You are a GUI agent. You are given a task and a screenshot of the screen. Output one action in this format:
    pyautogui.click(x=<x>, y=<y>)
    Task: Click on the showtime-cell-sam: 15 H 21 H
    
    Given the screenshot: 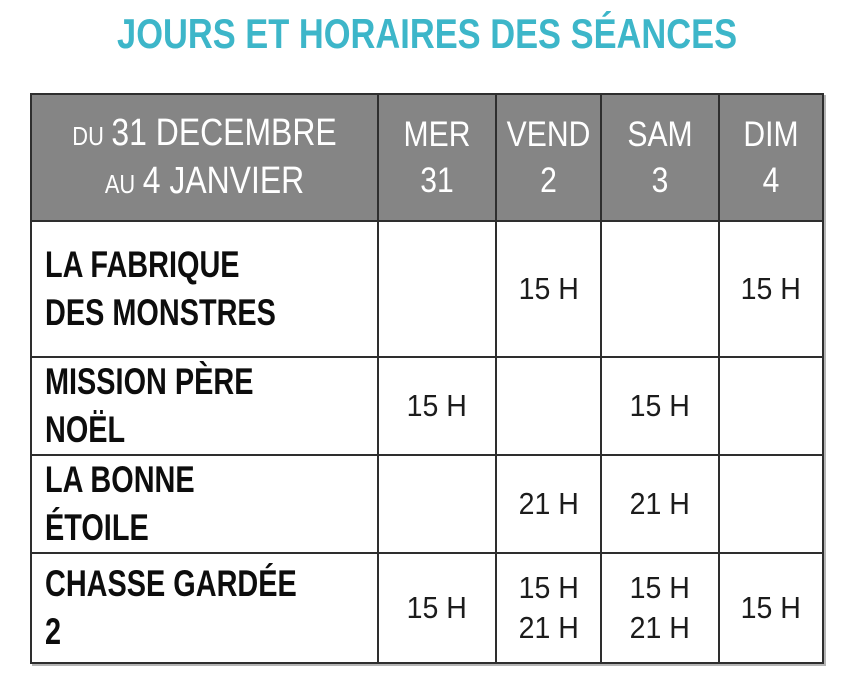 What is the action you would take?
    pyautogui.click(x=660, y=608)
    